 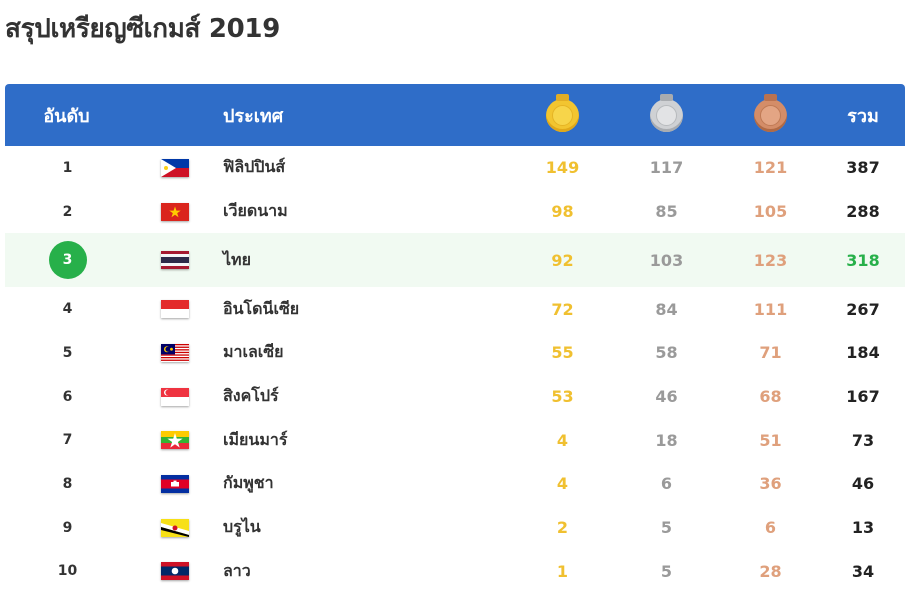 I want to click on bronze-count: 28, so click(x=770, y=571).